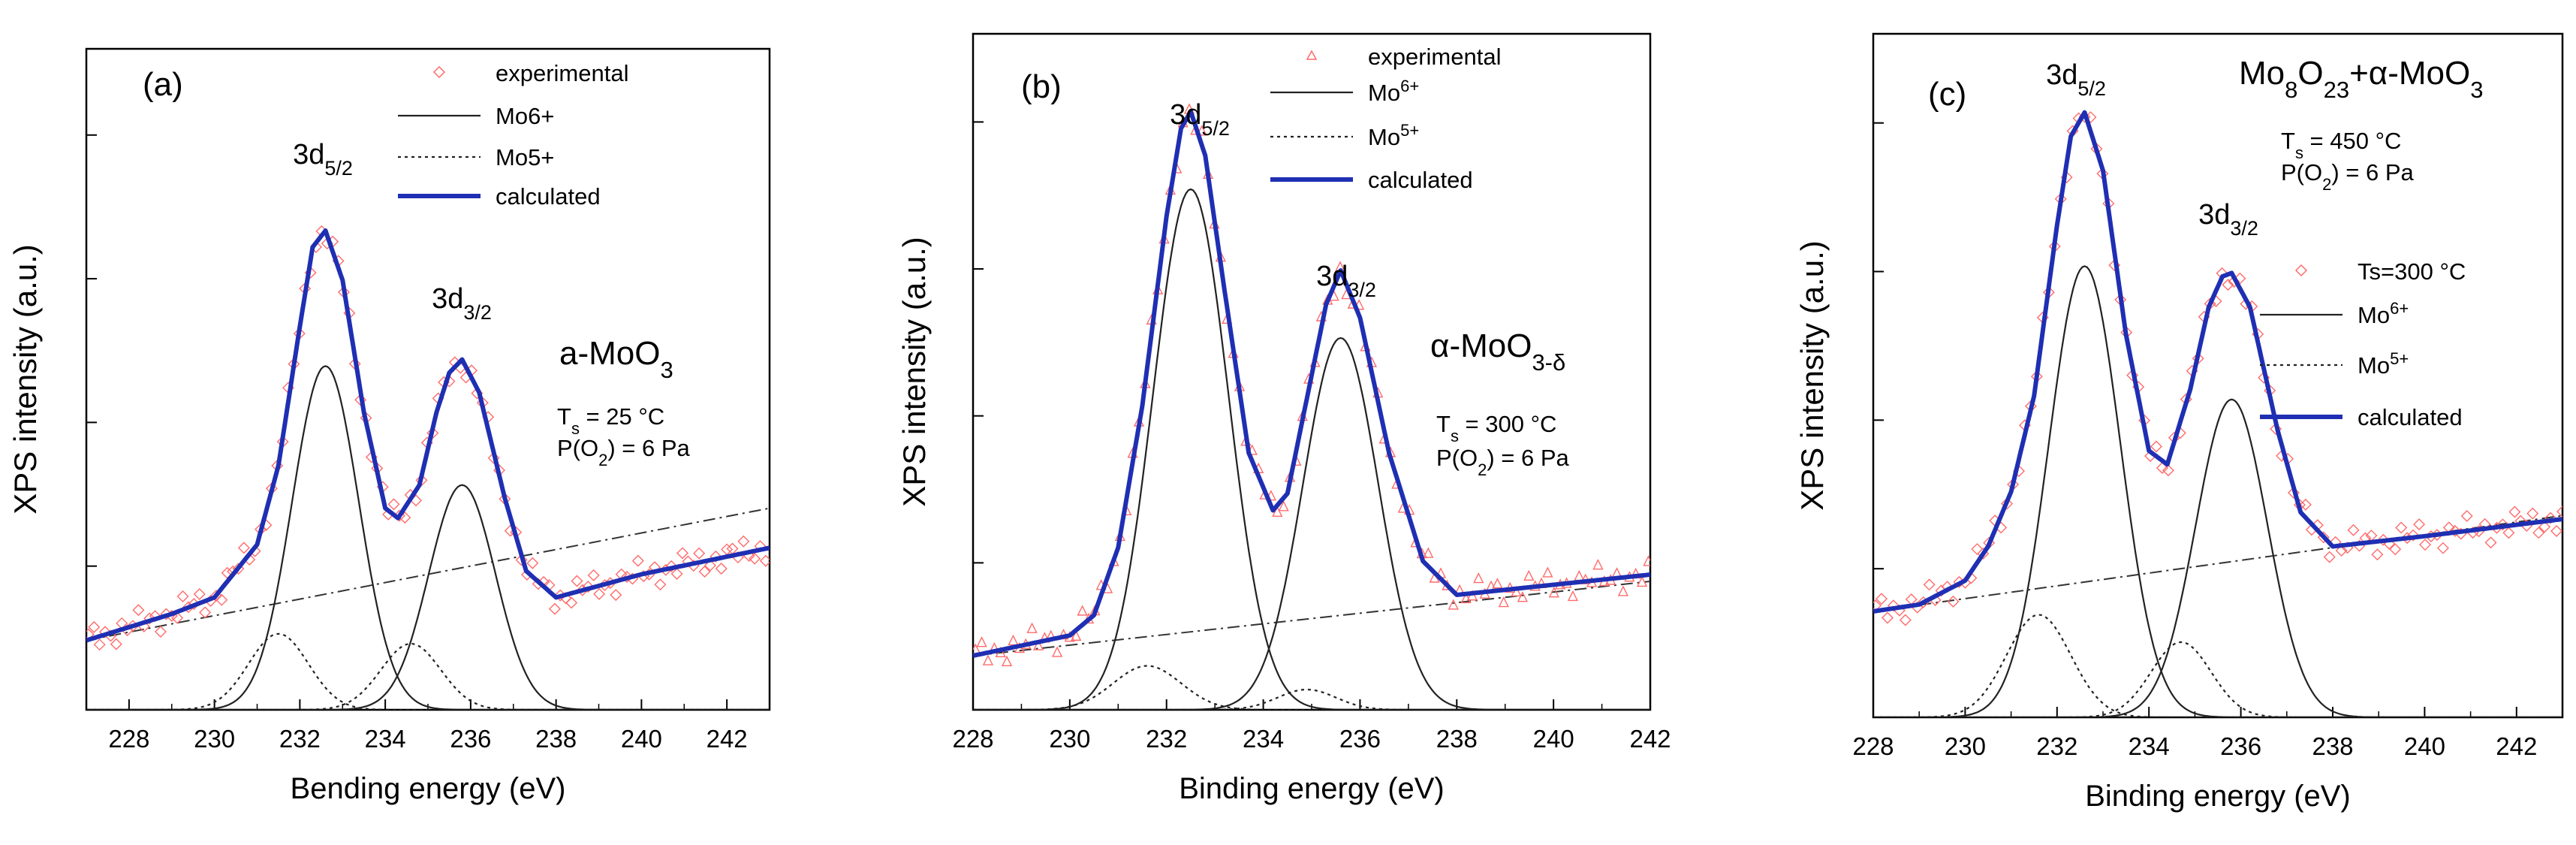  What do you see at coordinates (2410, 417) in the screenshot?
I see `legend-label-3: calculated` at bounding box center [2410, 417].